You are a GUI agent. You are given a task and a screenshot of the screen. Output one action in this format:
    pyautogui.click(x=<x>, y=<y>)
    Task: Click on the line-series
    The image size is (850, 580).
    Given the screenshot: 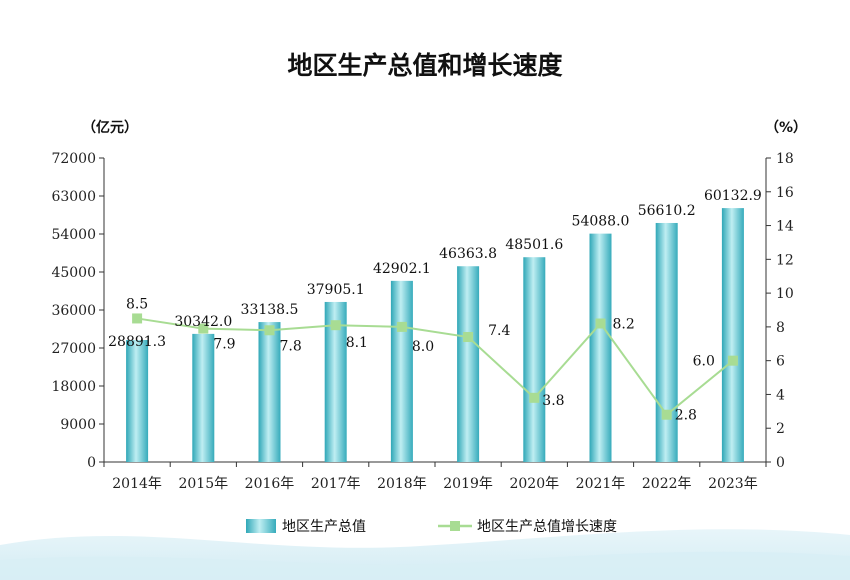 What is the action you would take?
    pyautogui.click(x=435, y=366)
    